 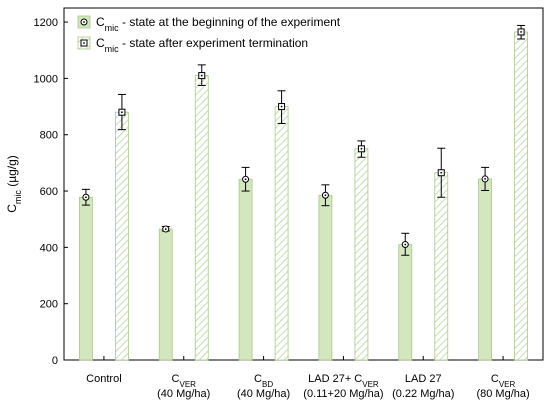 What do you see at coordinates (502, 394) in the screenshot?
I see `x-category-sublabel: (80 Mg/ha)` at bounding box center [502, 394].